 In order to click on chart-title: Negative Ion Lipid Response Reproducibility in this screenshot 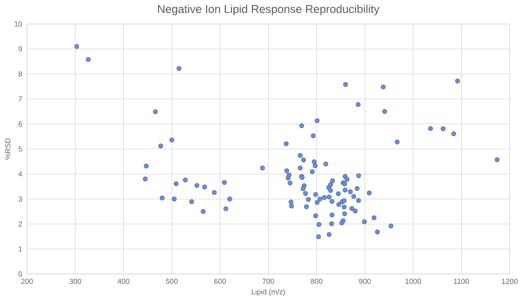, I will do `click(269, 10)`.